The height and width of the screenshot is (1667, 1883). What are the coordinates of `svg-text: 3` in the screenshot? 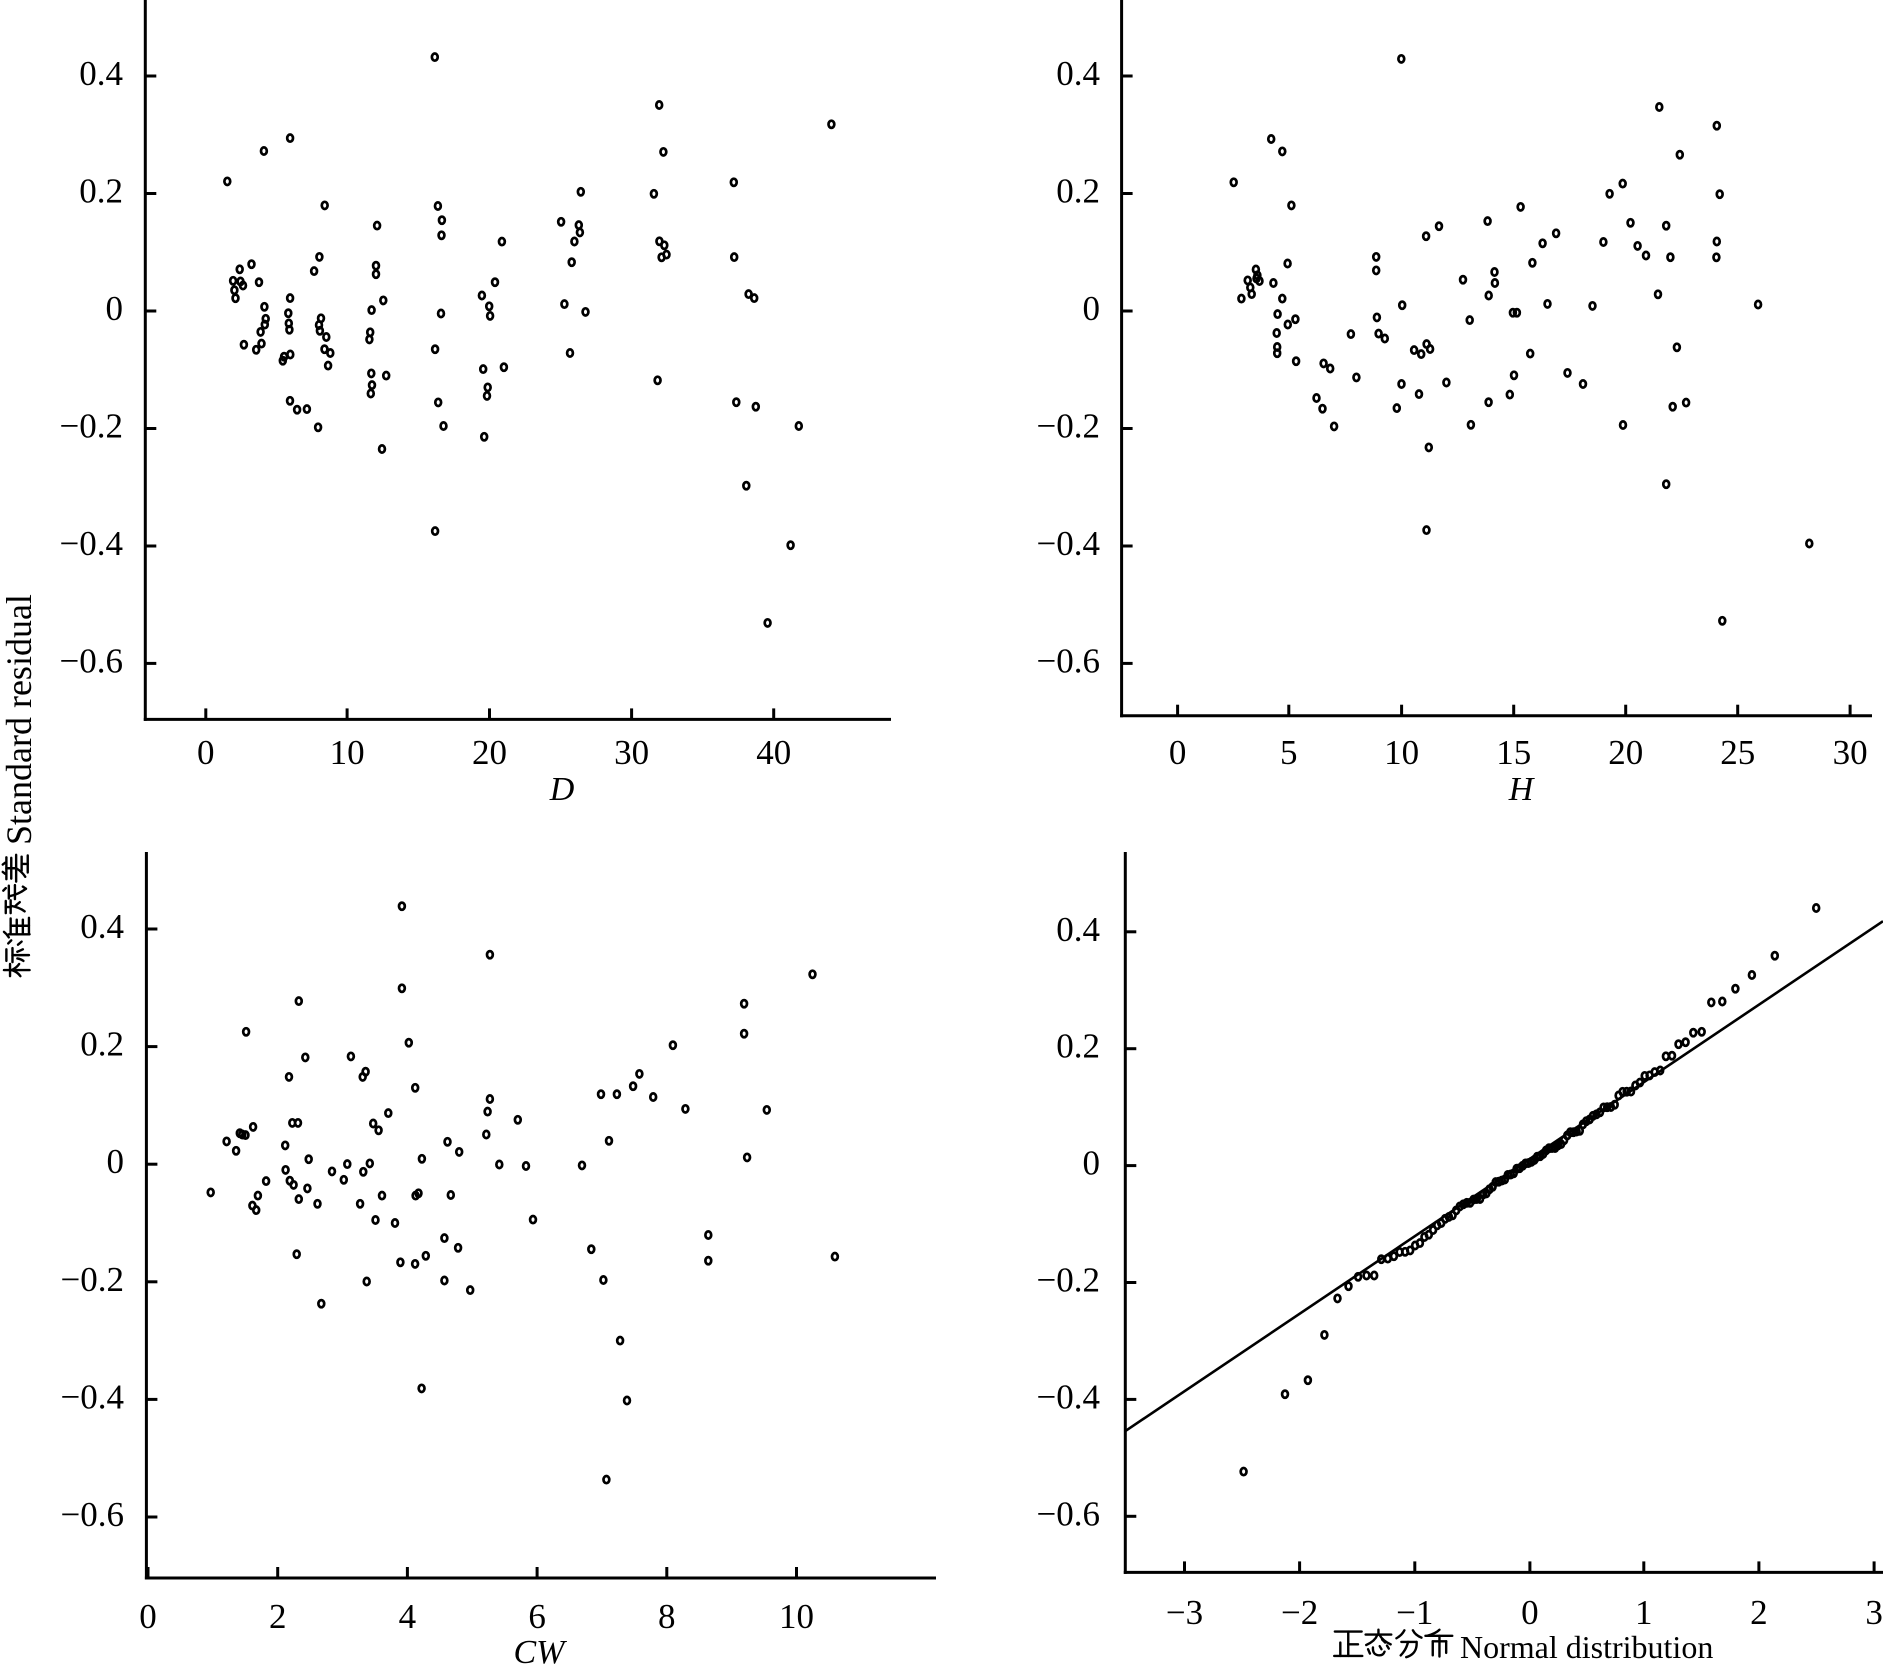 It's located at (1874, 1612).